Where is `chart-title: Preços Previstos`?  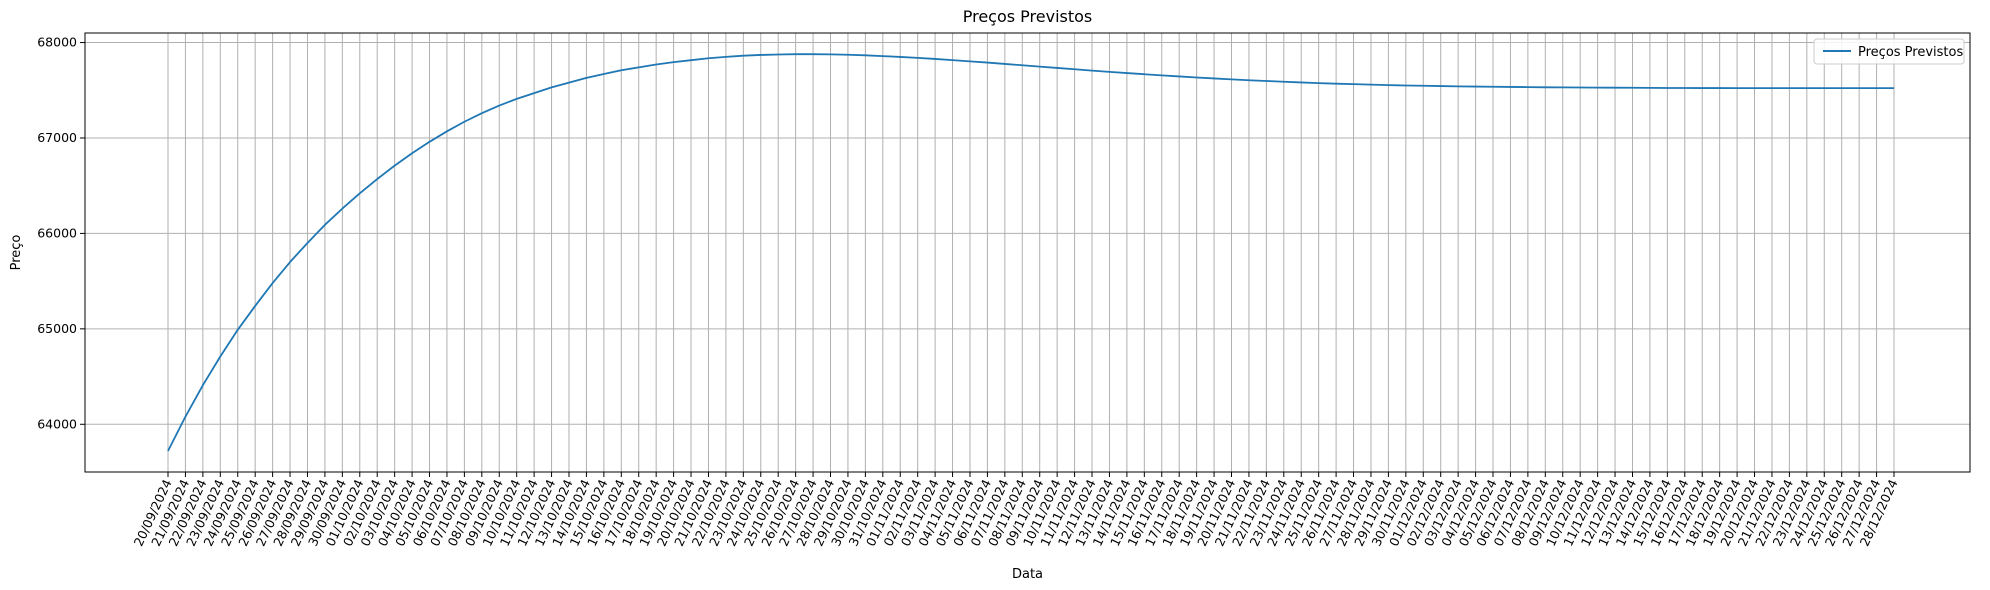
chart-title: Preços Previstos is located at coordinates (1028, 16).